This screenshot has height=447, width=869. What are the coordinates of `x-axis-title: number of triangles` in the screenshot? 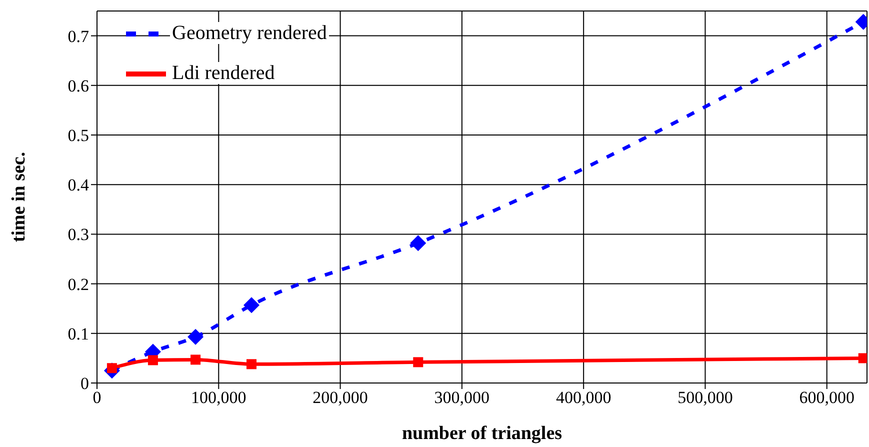 It's located at (482, 433).